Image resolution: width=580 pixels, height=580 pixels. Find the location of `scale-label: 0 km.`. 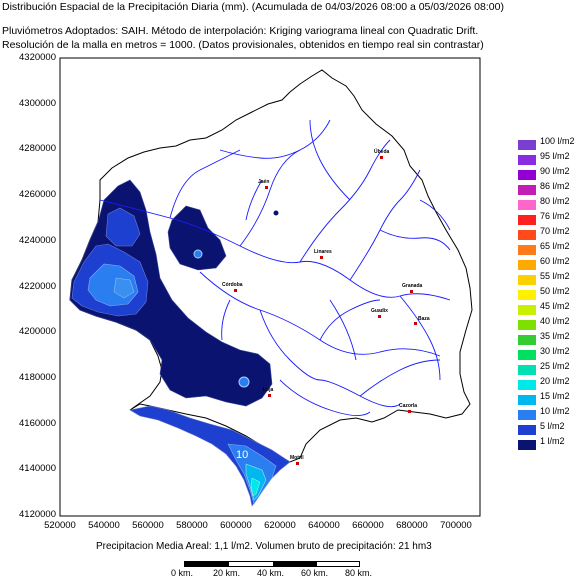

scale-label: 0 km. is located at coordinates (182, 573).